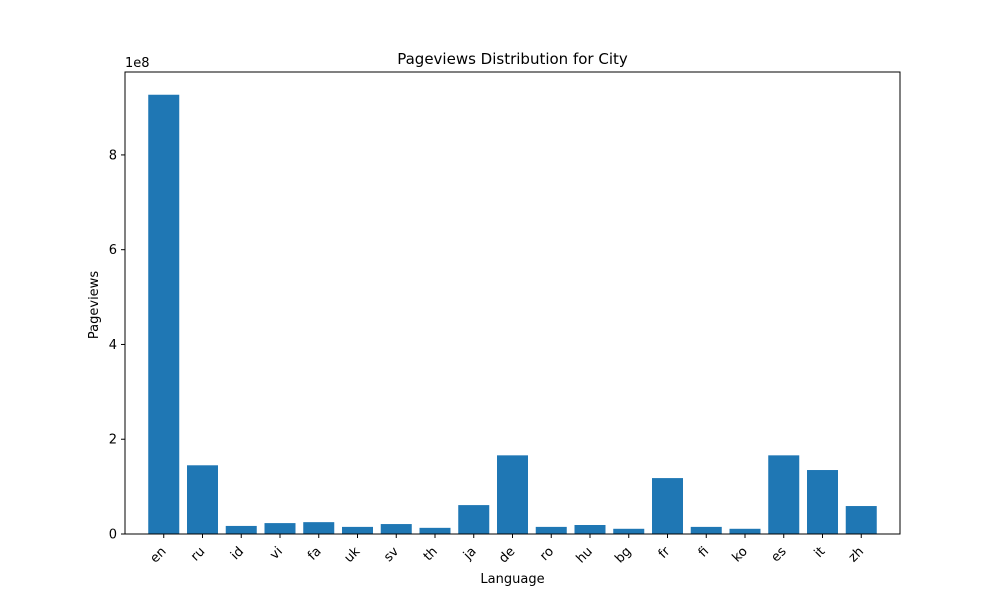 This screenshot has height=600, width=1000. What do you see at coordinates (512, 59) in the screenshot?
I see `chart-title: Pageviews Distribution for City` at bounding box center [512, 59].